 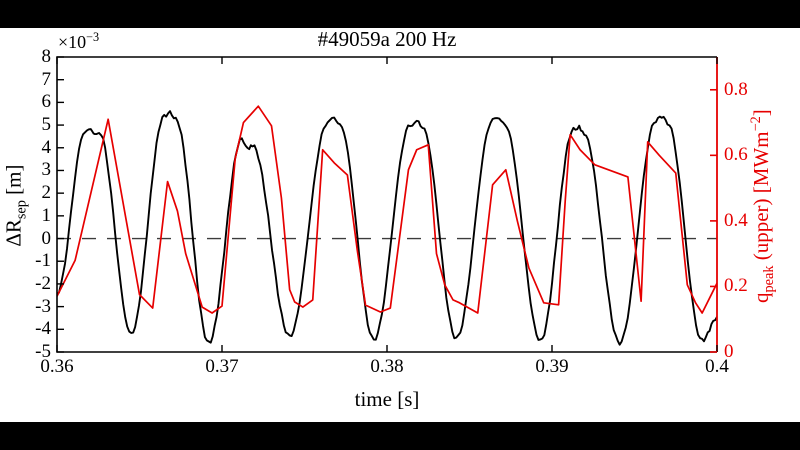 What do you see at coordinates (736, 286) in the screenshot?
I see `right-tick-label: 0.2` at bounding box center [736, 286].